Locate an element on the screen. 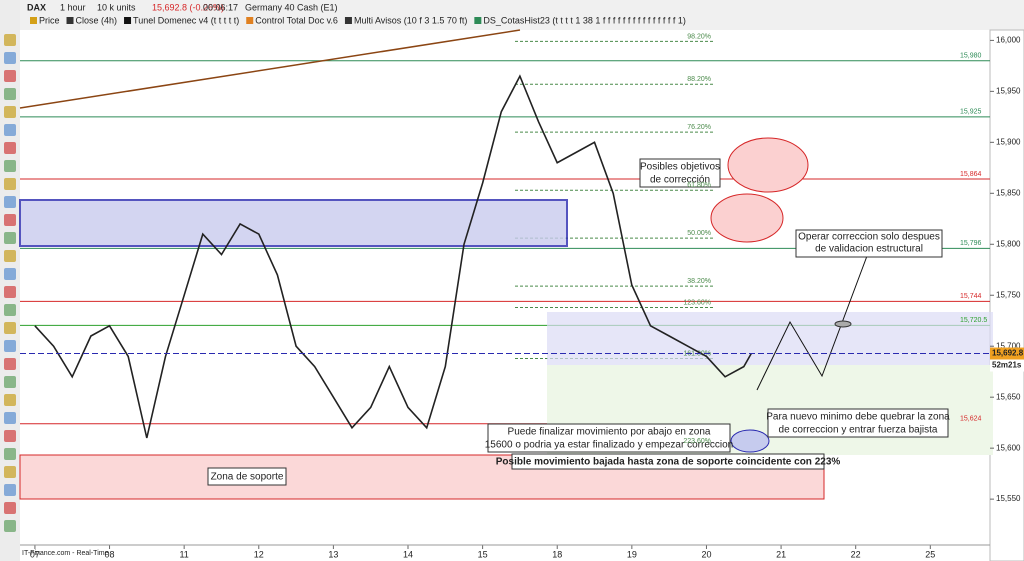 The height and width of the screenshot is (561, 1024). price-tag is located at coordinates (1007, 353).